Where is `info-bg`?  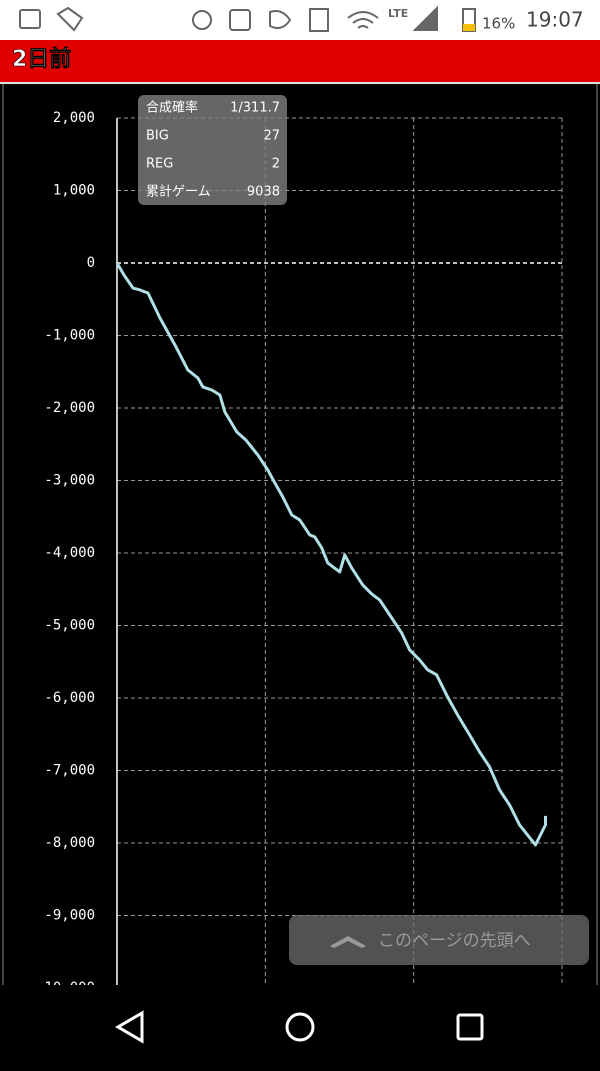 info-bg is located at coordinates (212, 150).